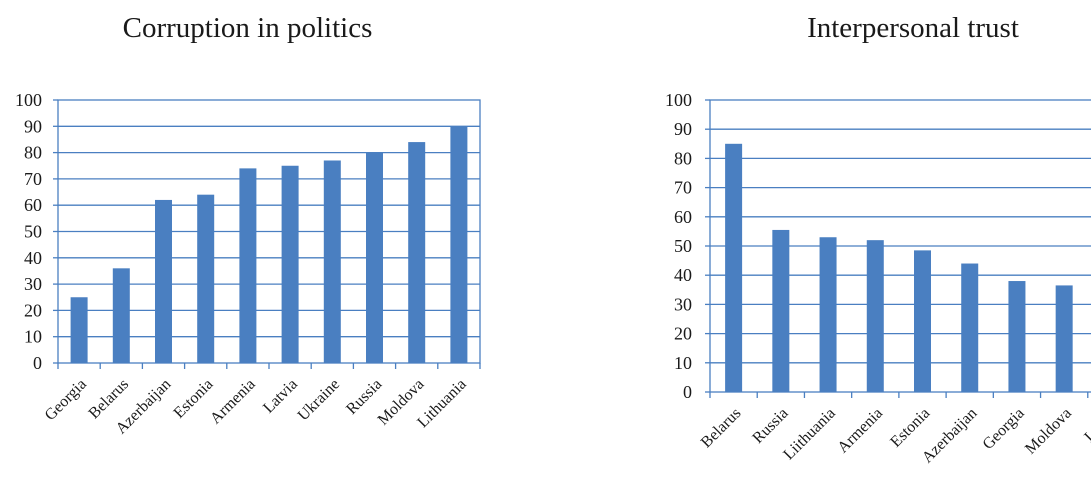  I want to click on x-category-label: Ukraine, so click(319, 400).